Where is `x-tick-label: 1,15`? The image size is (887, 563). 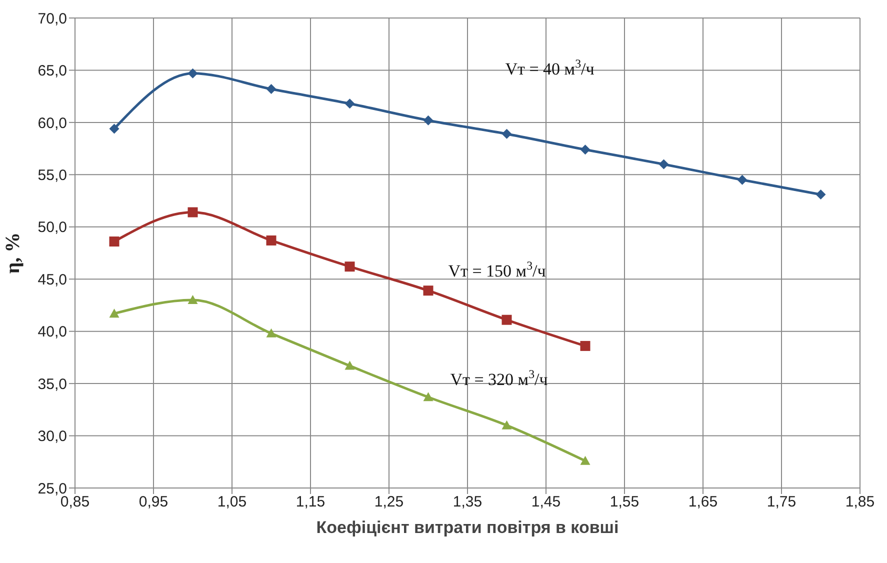 x-tick-label: 1,15 is located at coordinates (311, 502).